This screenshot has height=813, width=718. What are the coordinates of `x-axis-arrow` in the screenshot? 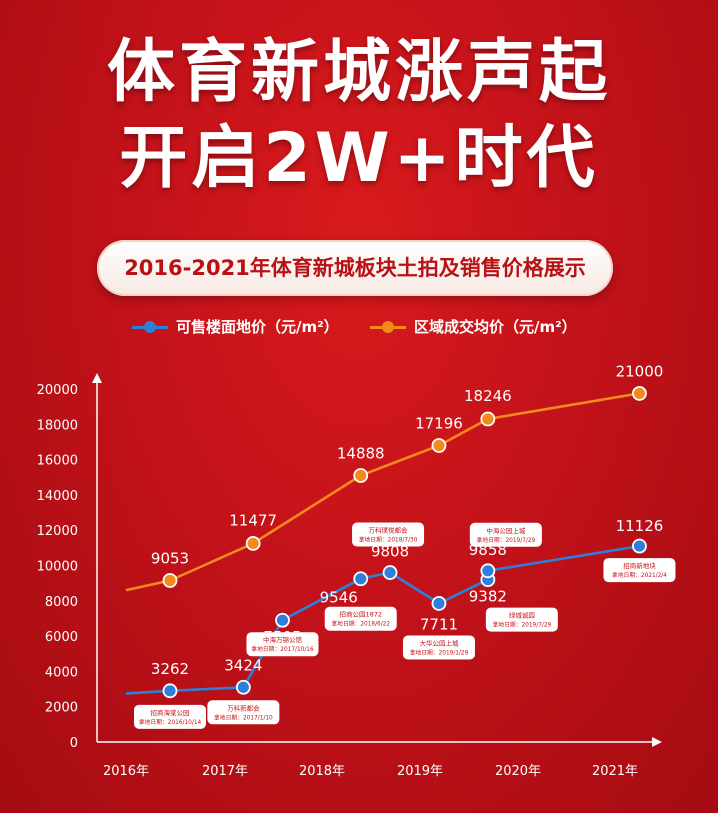 It's located at (657, 742).